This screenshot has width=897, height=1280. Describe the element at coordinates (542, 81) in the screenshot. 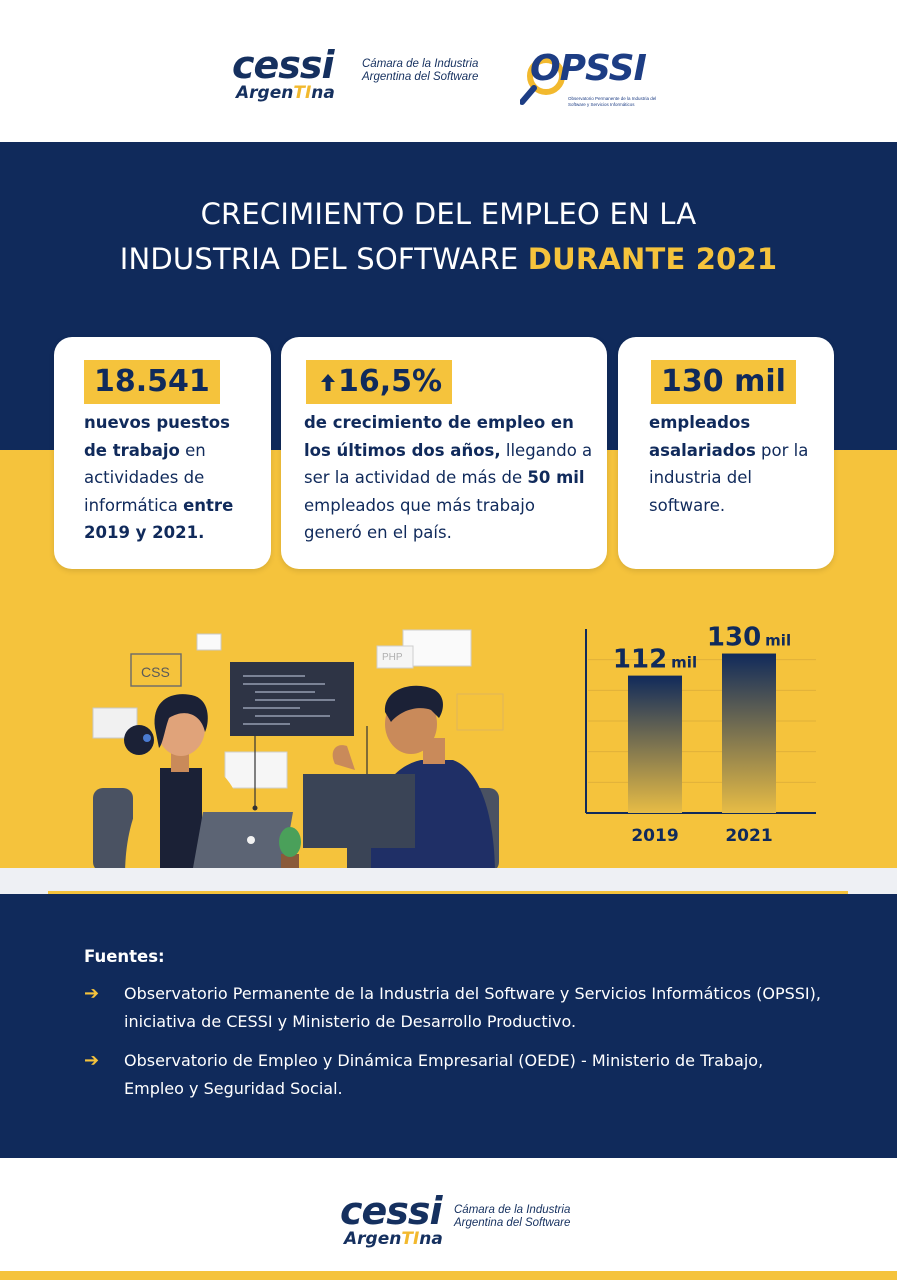

I see `magnifier-icon` at that location.